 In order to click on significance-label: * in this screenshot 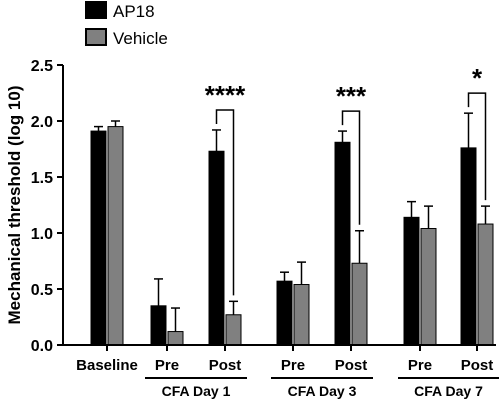, I will do `click(477, 78)`.